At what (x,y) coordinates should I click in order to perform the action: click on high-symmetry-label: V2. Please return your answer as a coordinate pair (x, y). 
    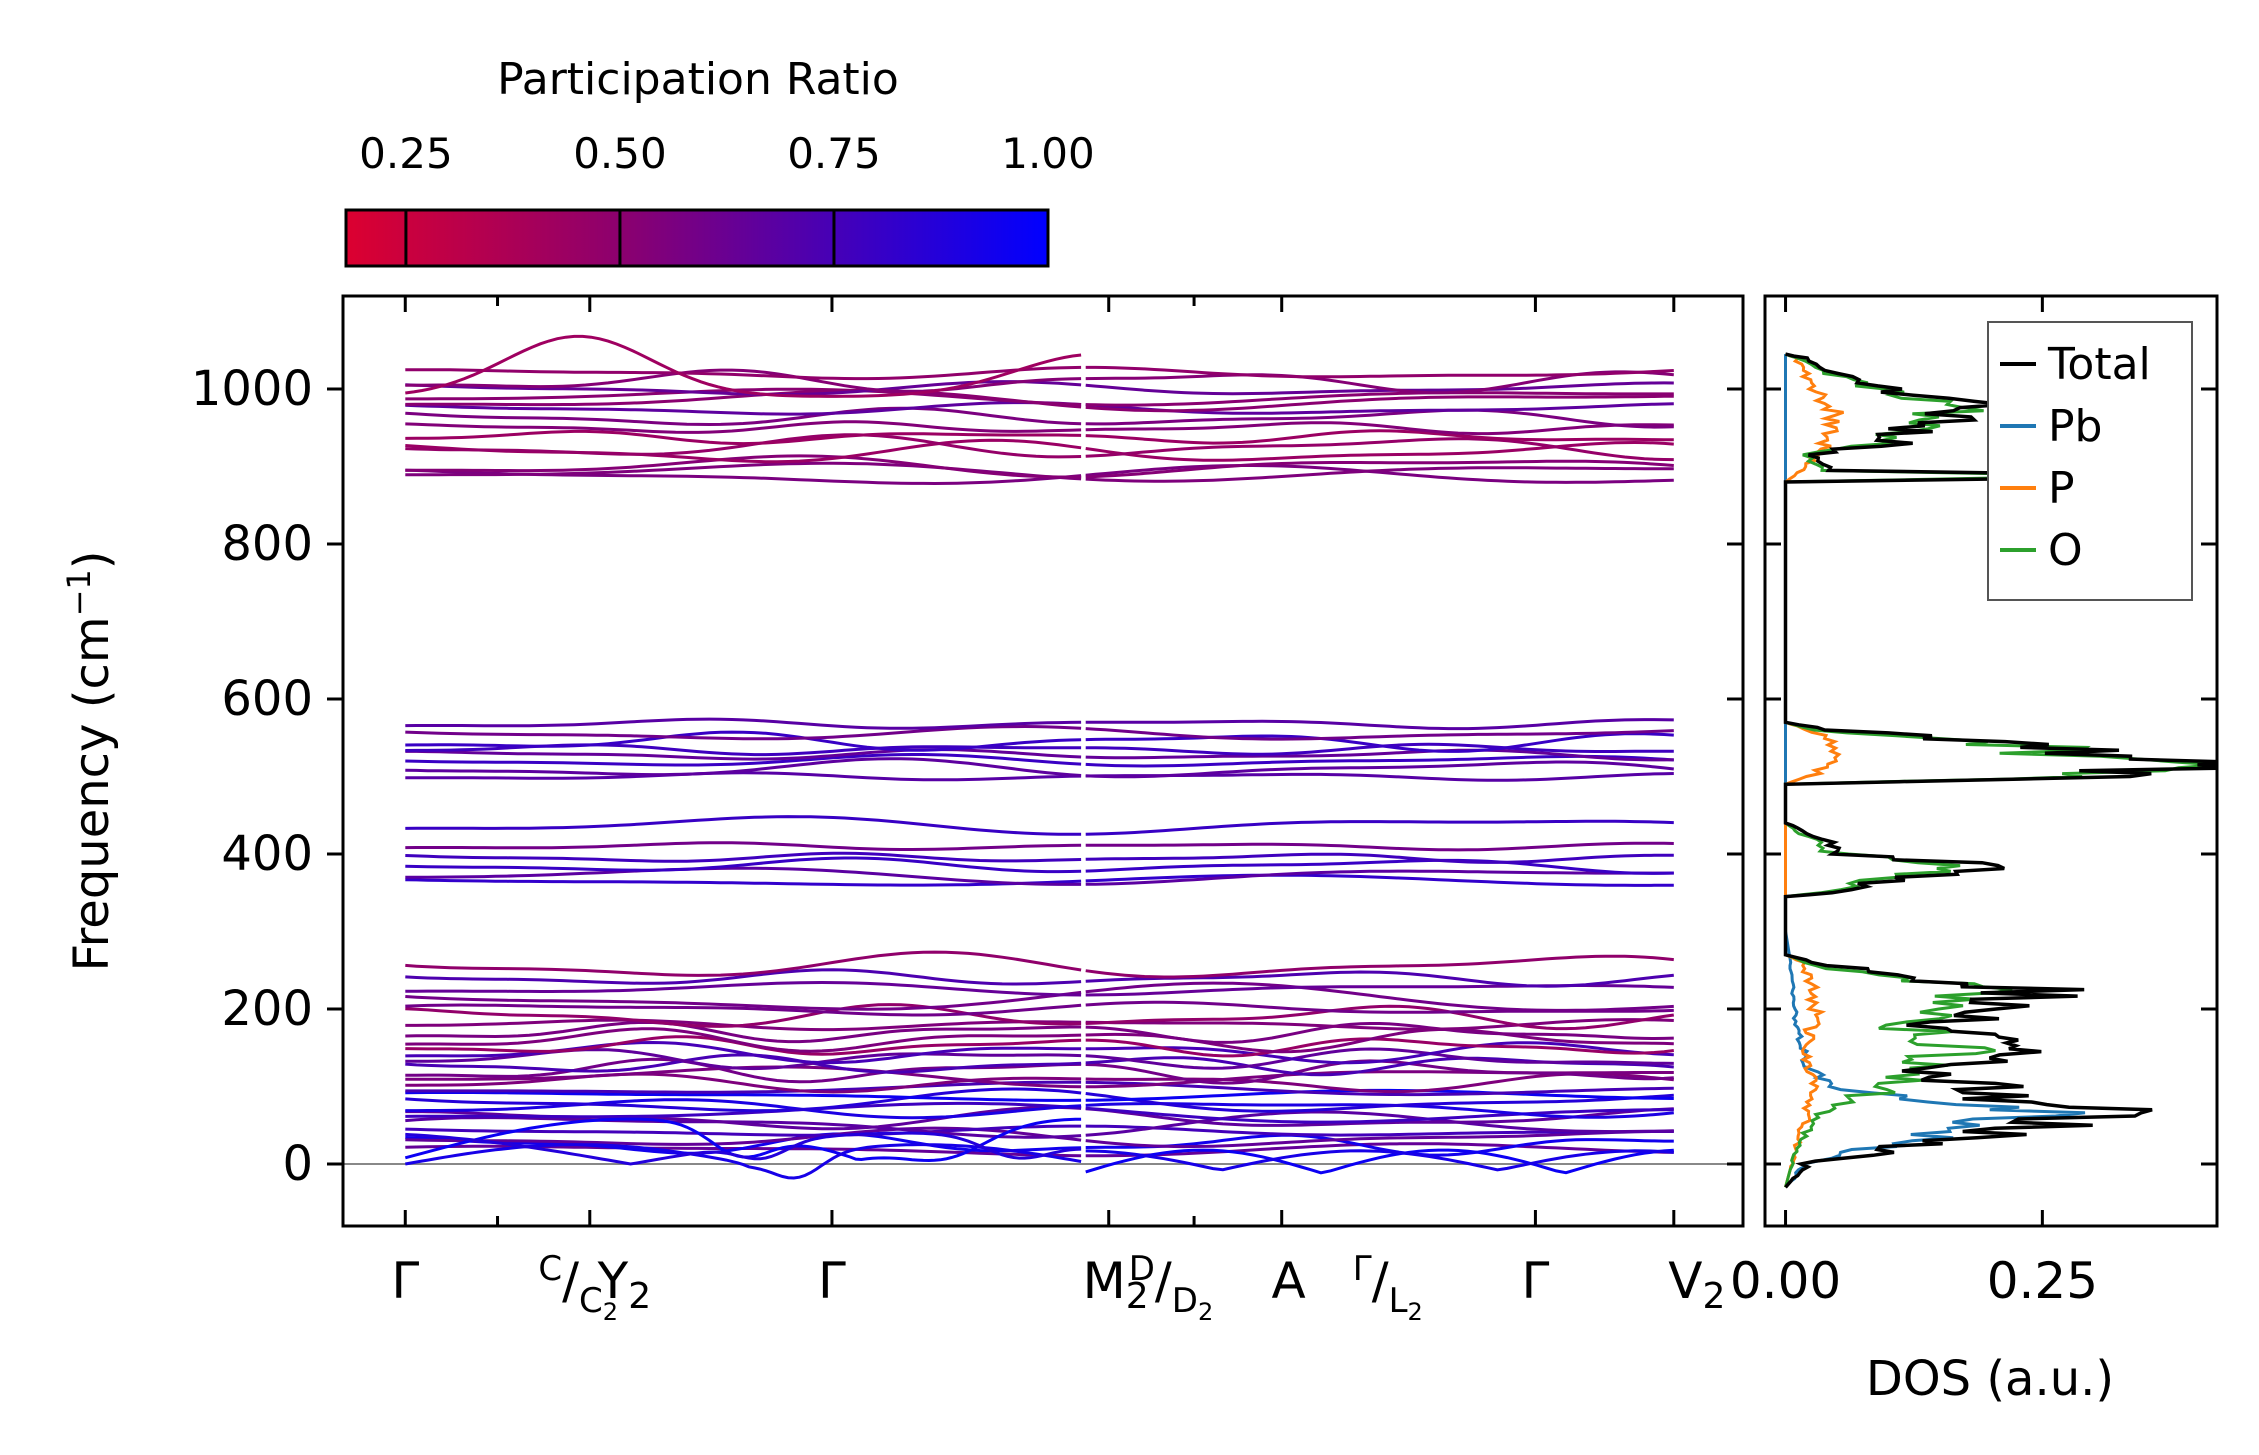
    Looking at the image, I should click on (1696, 1284).